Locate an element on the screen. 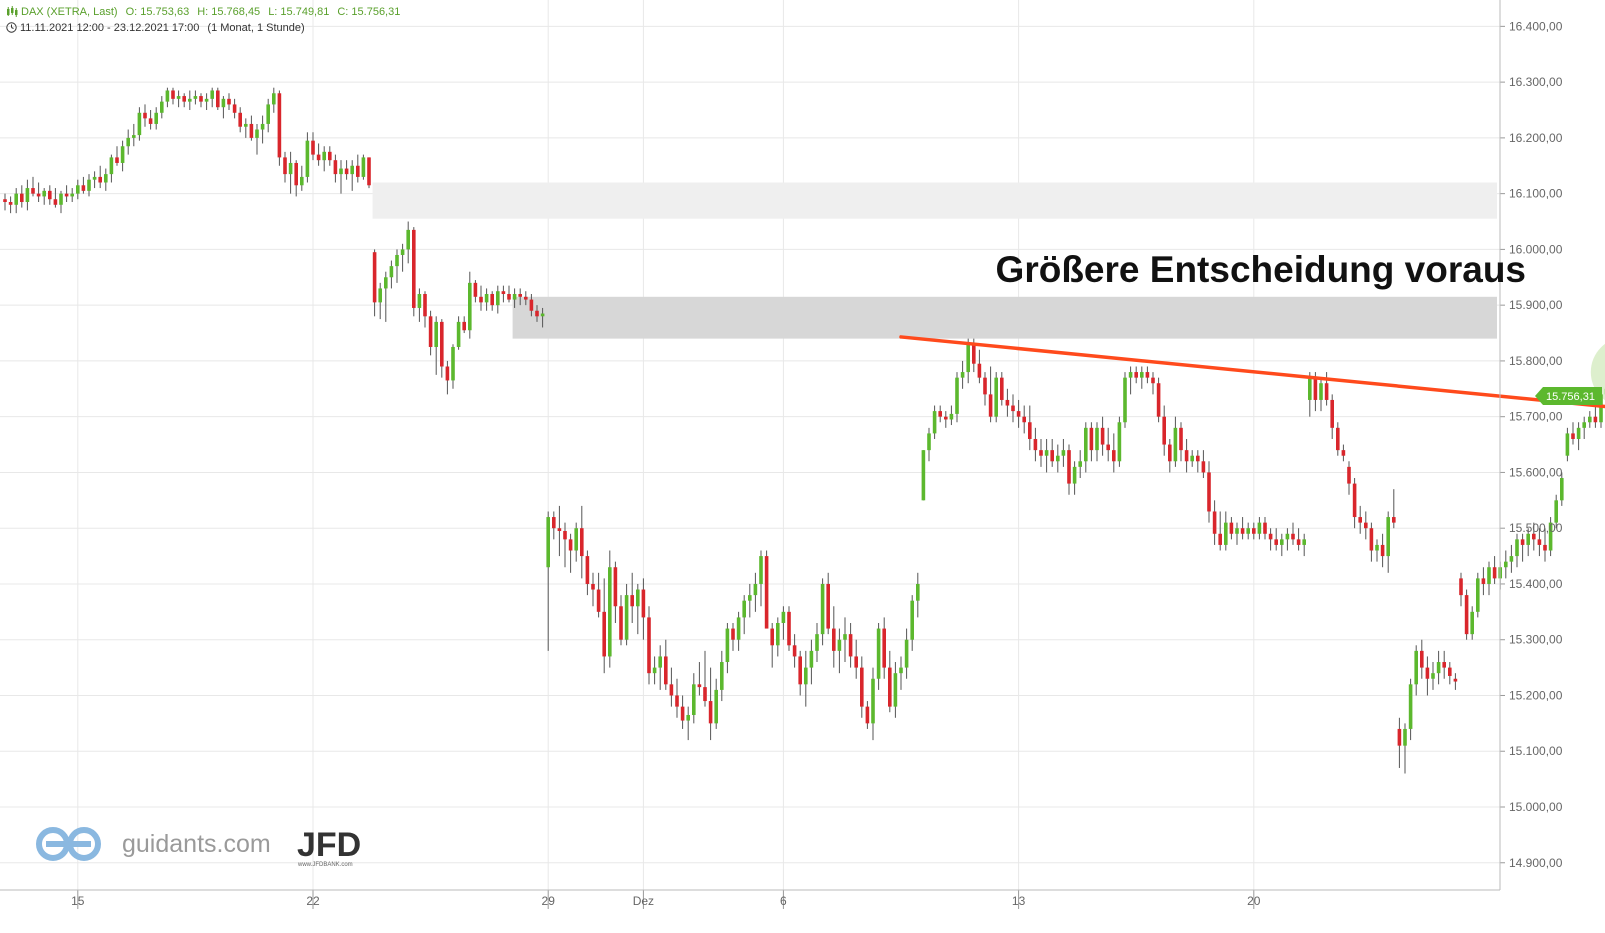  y-tick-label: 15.300,00 is located at coordinates (1536, 640).